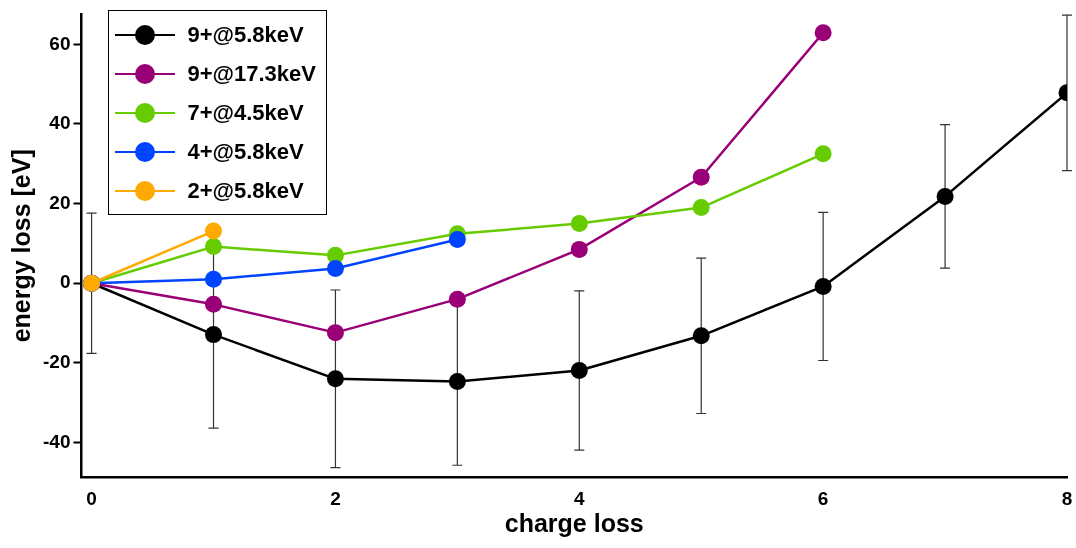  Describe the element at coordinates (823, 498) in the screenshot. I see `x-tick-label: 6` at that location.